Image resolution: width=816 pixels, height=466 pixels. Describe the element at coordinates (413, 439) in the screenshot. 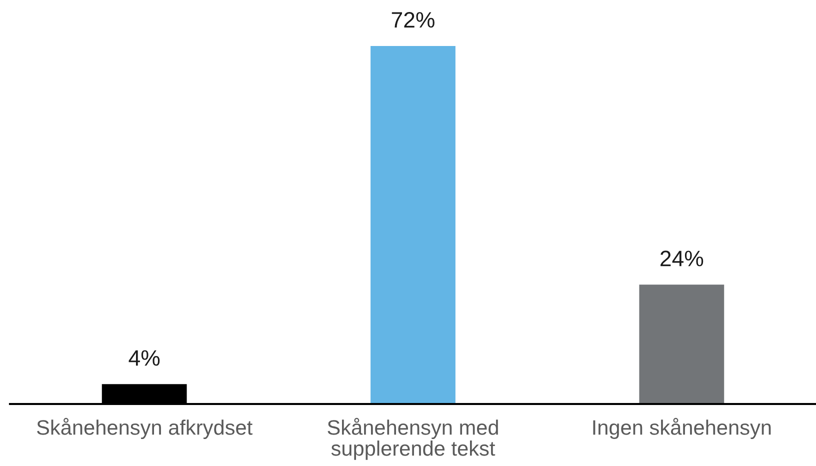

I see `x-tick-label: Skånehensyn med supplerende tekst` at that location.